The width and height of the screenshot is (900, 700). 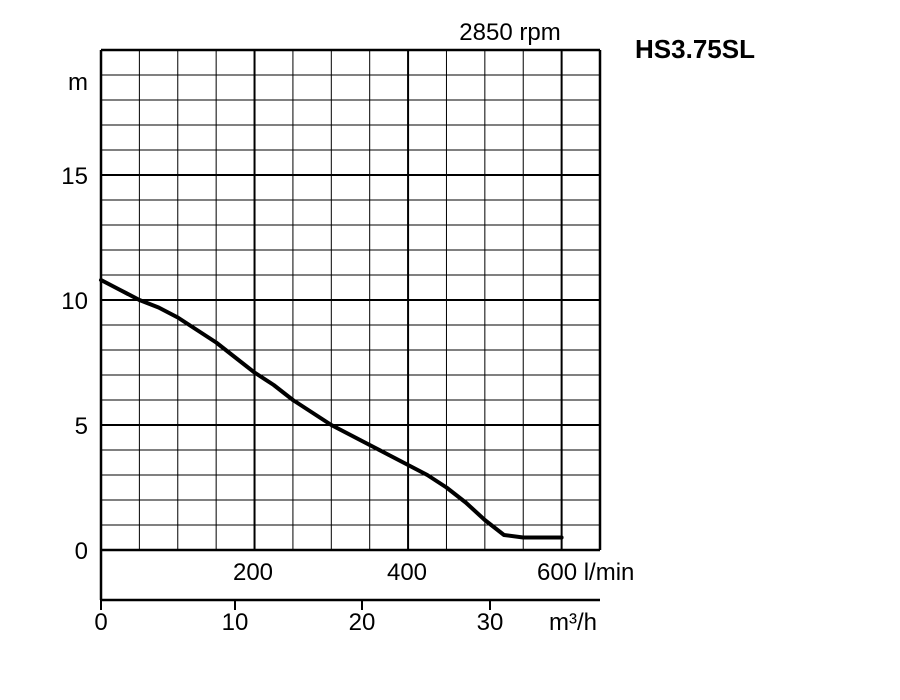 What do you see at coordinates (573, 622) in the screenshot?
I see `x-unit-m3h: m³/h` at bounding box center [573, 622].